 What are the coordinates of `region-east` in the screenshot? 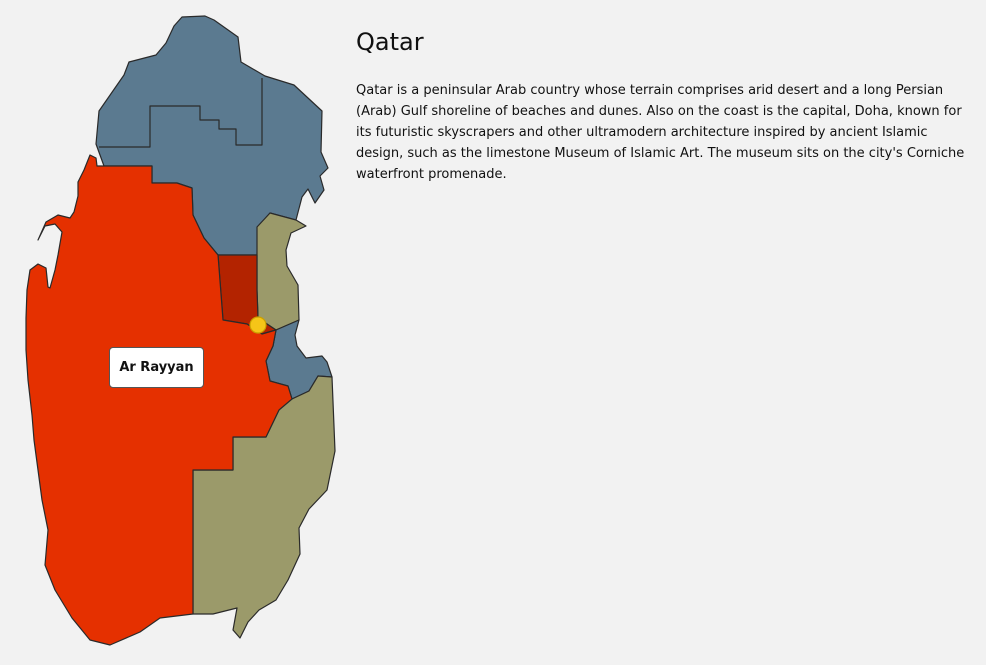 It's located at (281, 271).